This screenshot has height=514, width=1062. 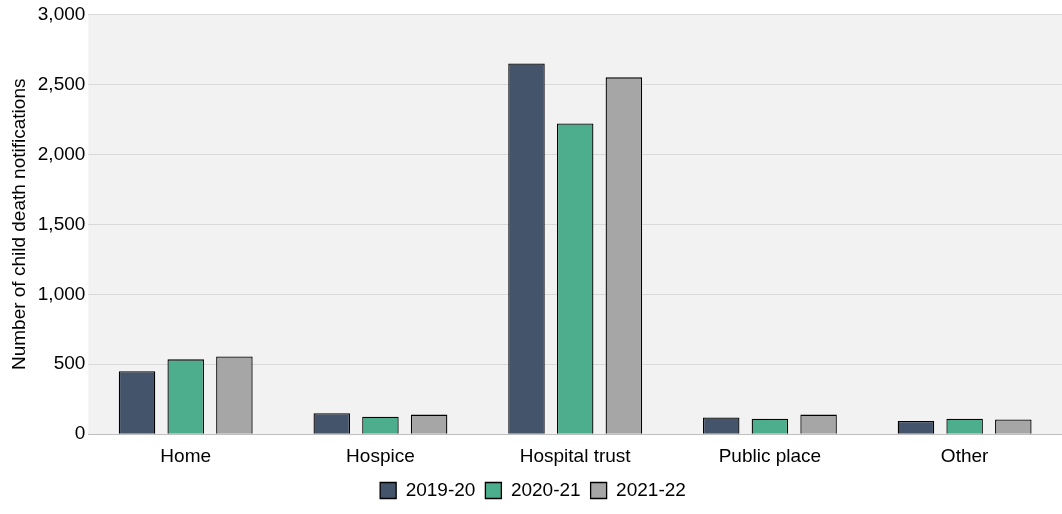 What do you see at coordinates (80, 433) in the screenshot?
I see `y-tick-label: 0` at bounding box center [80, 433].